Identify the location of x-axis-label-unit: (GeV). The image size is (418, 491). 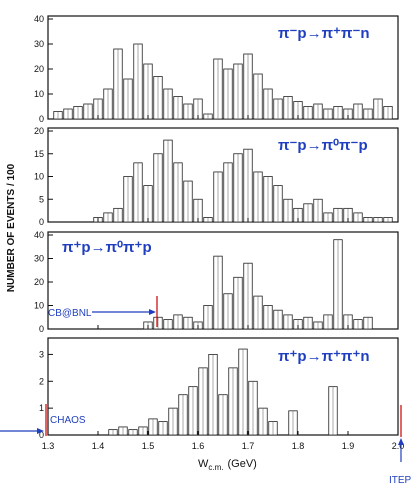
(242, 464).